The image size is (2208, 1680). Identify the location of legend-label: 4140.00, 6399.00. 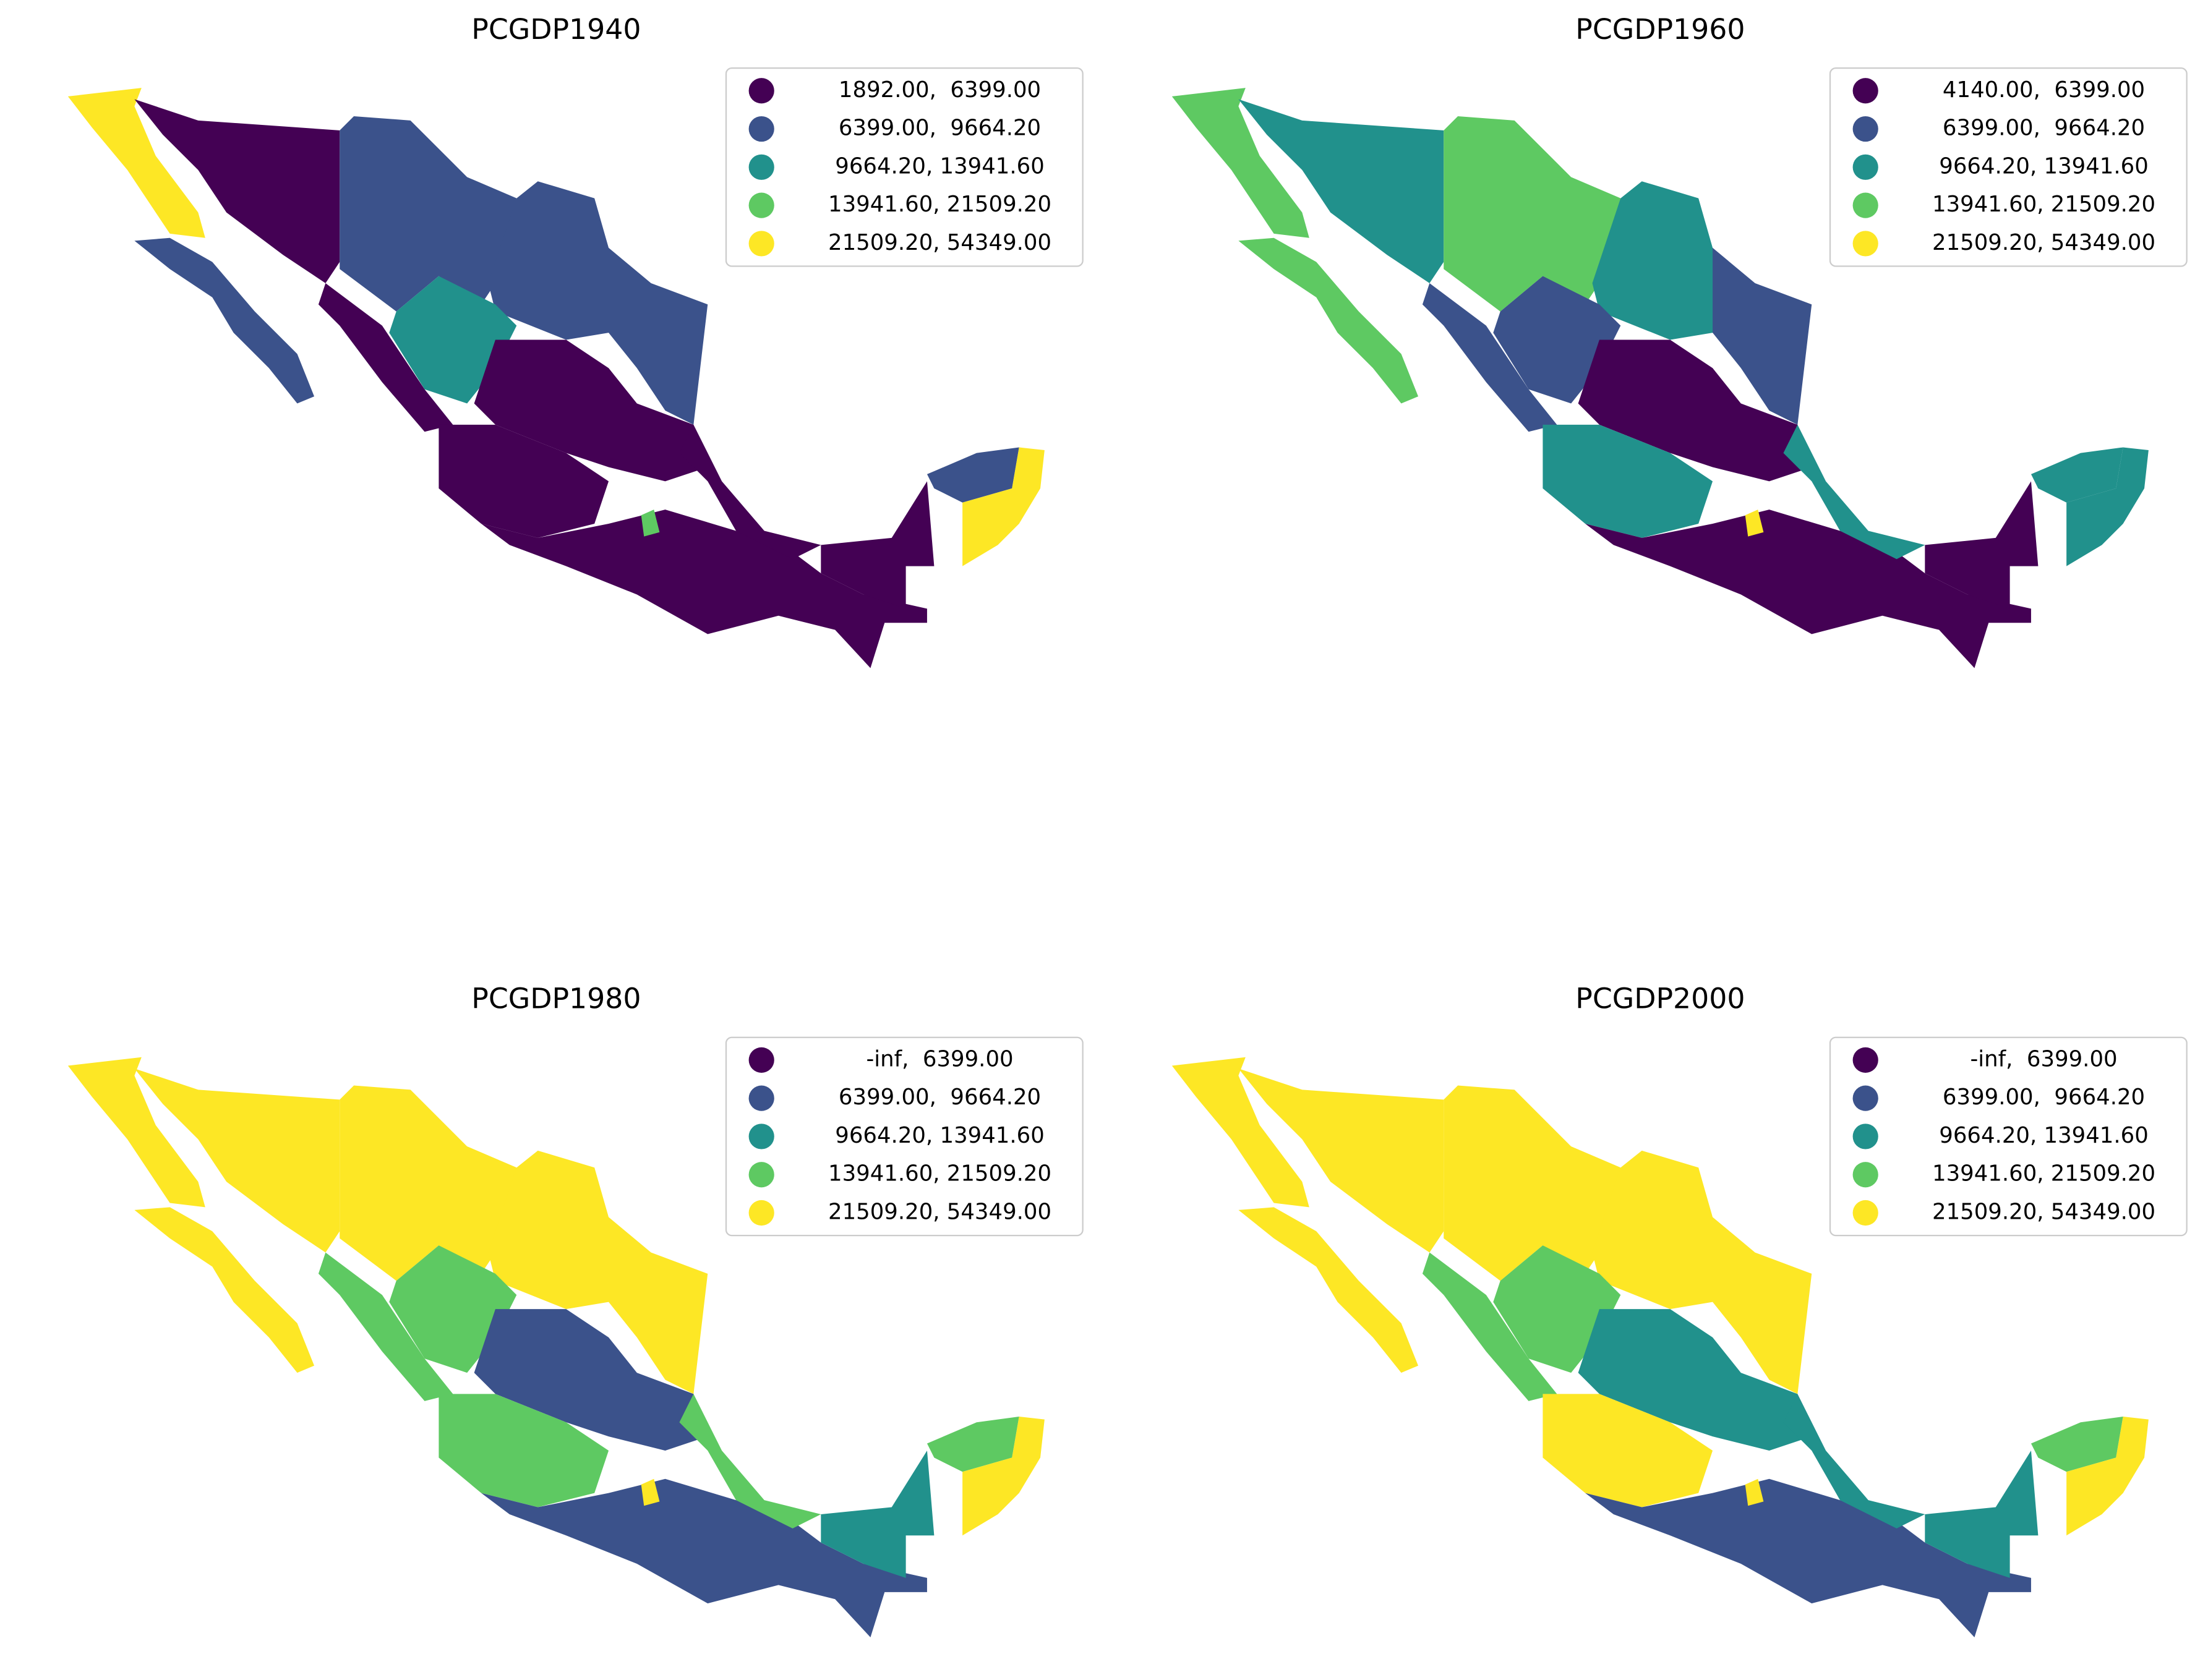
(2044, 90).